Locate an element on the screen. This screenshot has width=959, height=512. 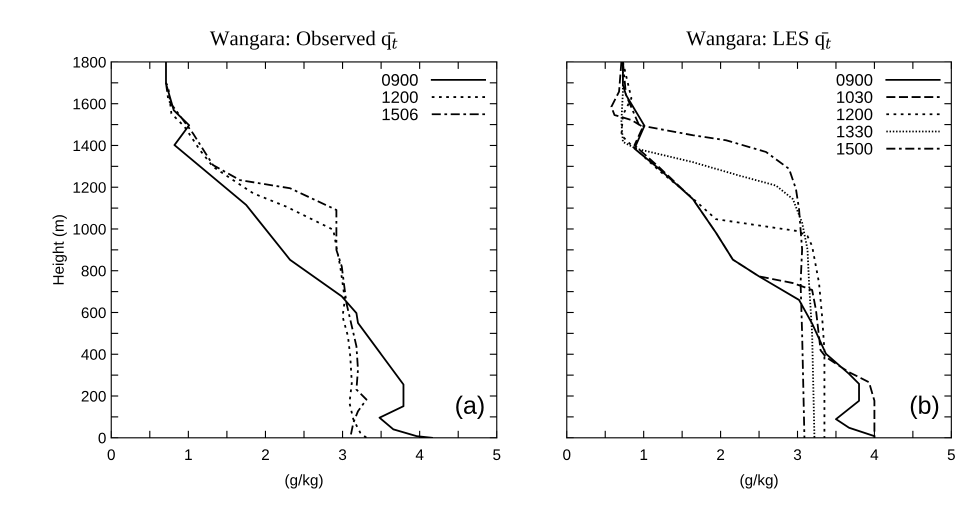
annotation: (b) is located at coordinates (924, 407).